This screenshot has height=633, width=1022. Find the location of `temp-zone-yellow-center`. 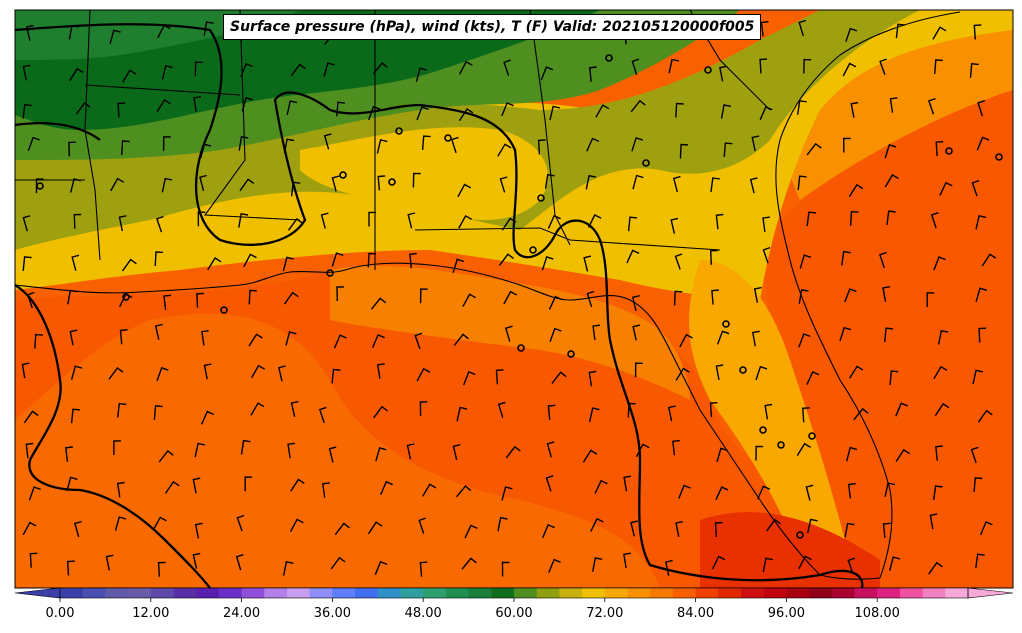

temp-zone-yellow-center is located at coordinates (424, 173).